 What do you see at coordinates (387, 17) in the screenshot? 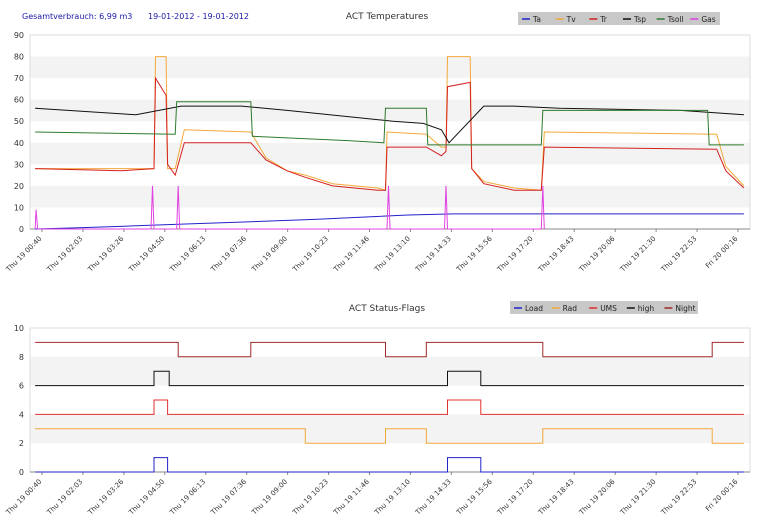
I see `temperature-chart-title: ACT Temperatures` at bounding box center [387, 17].